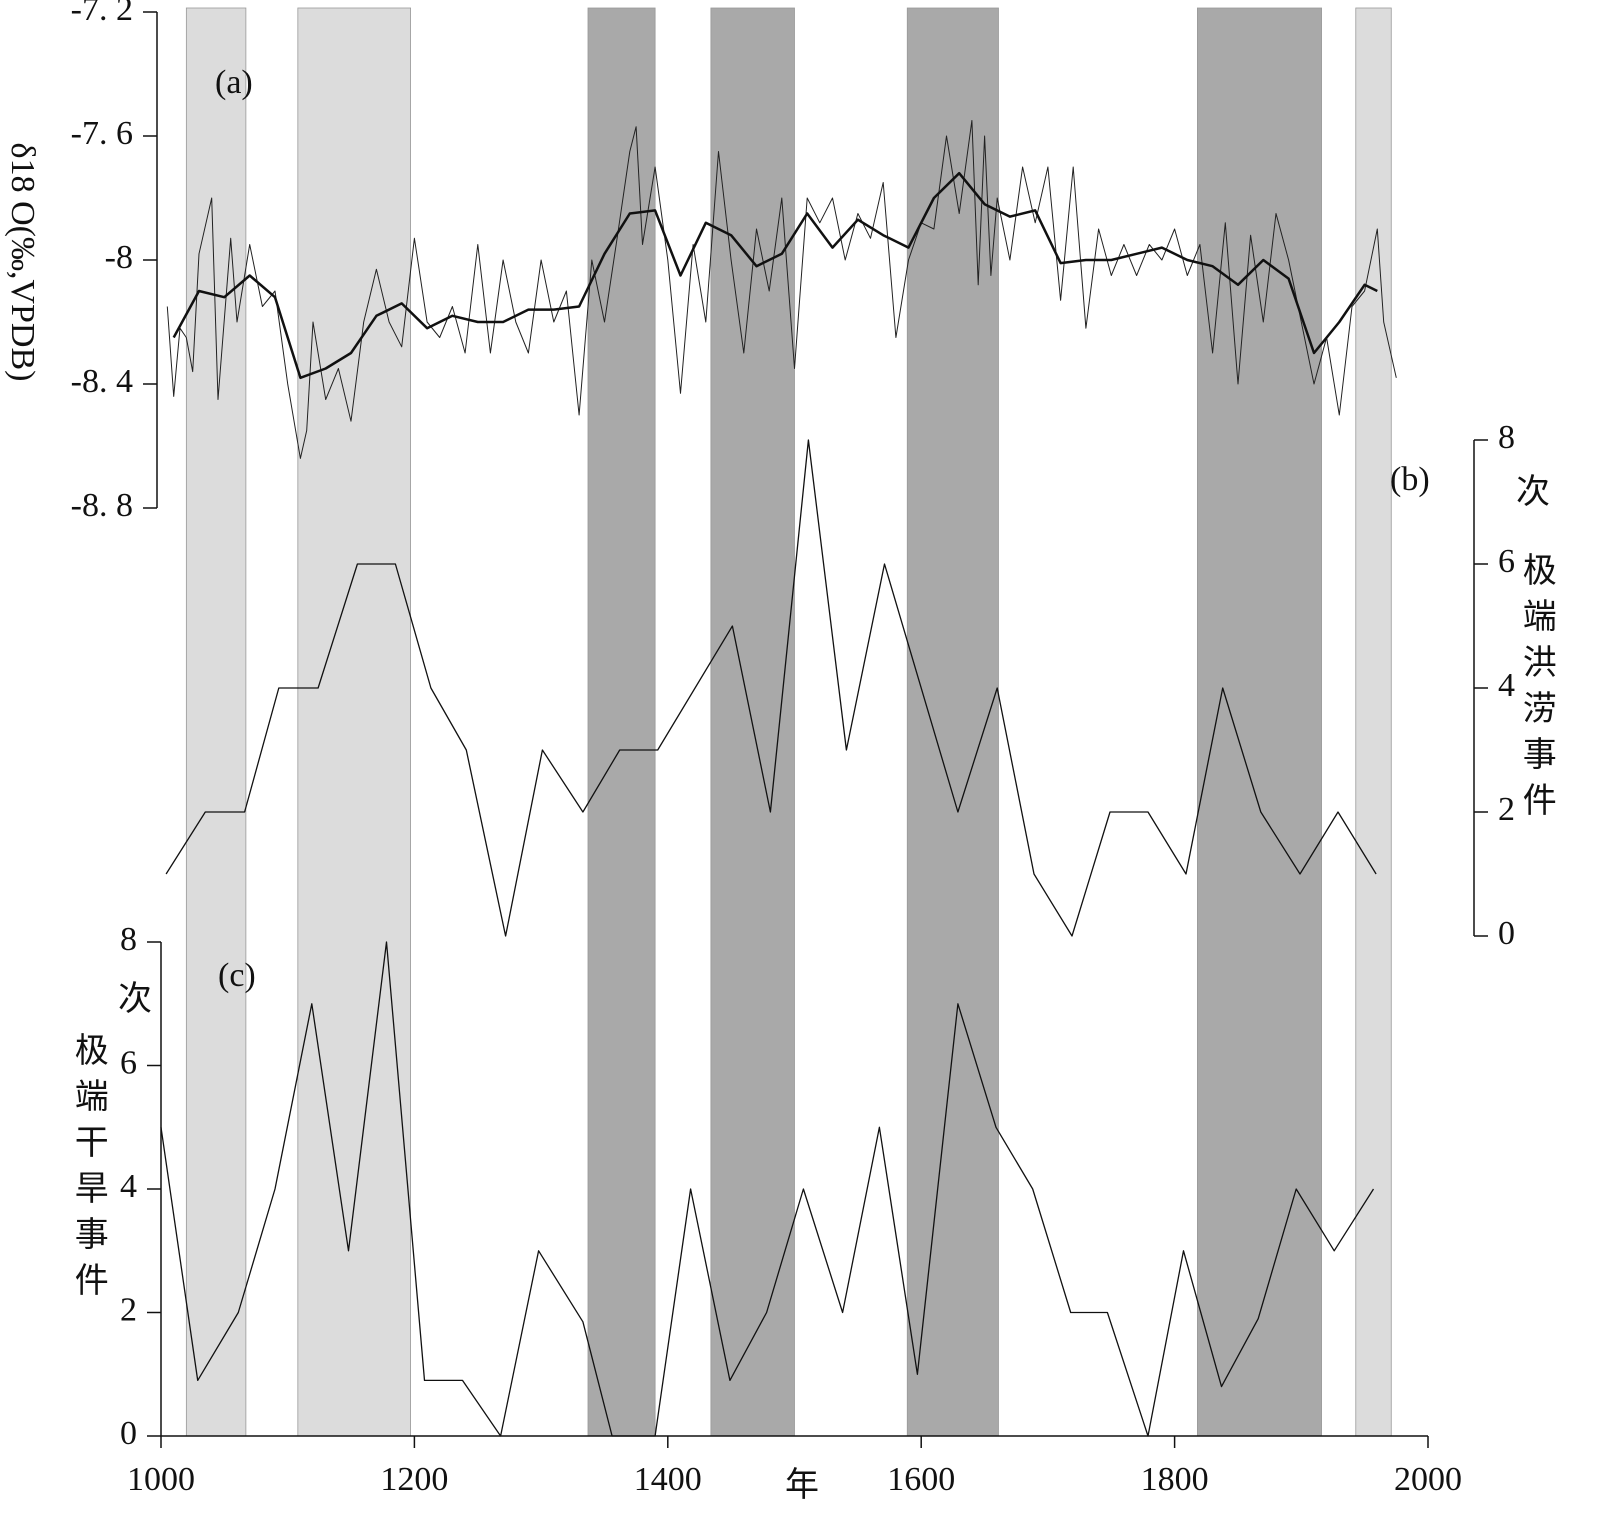 This screenshot has height=1532, width=1599. What do you see at coordinates (802, 1485) in the screenshot?
I see `x-axis-label: 年` at bounding box center [802, 1485].